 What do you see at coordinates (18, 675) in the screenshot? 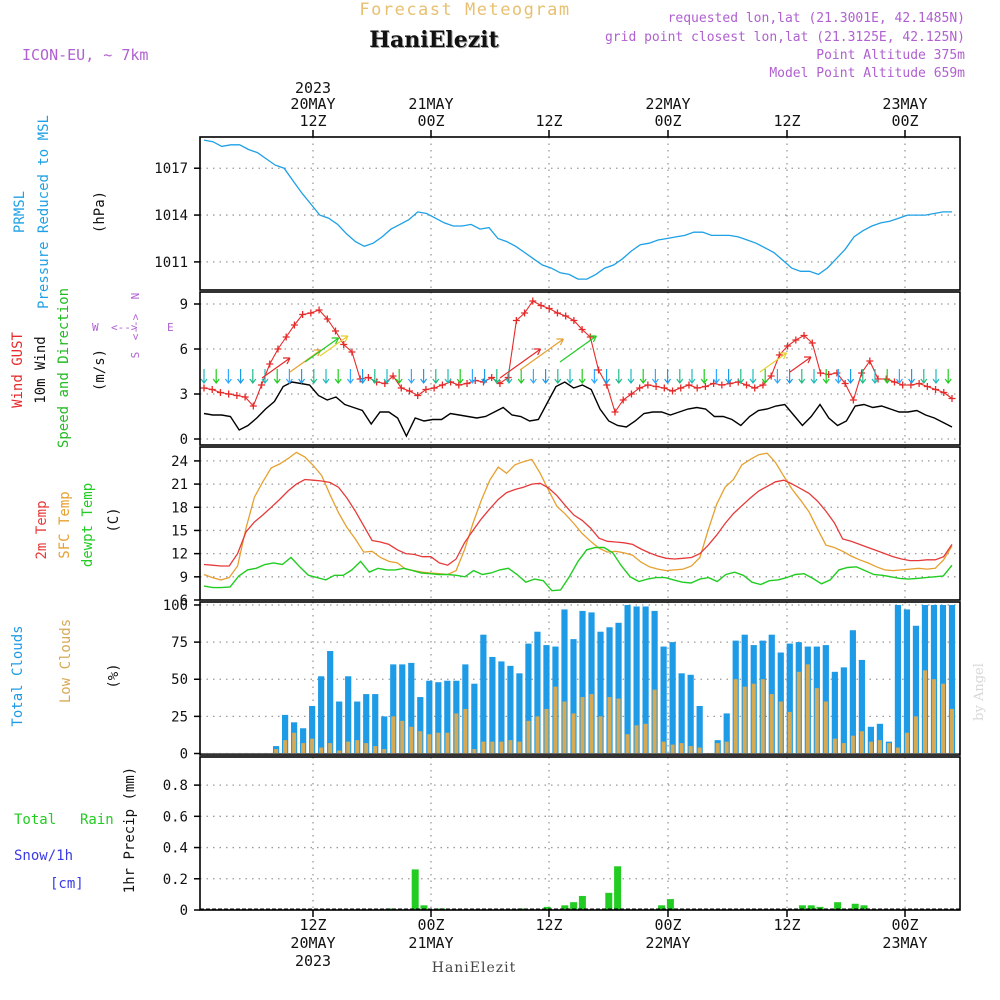
I see `total-clouds-label: Total Clouds` at bounding box center [18, 675].